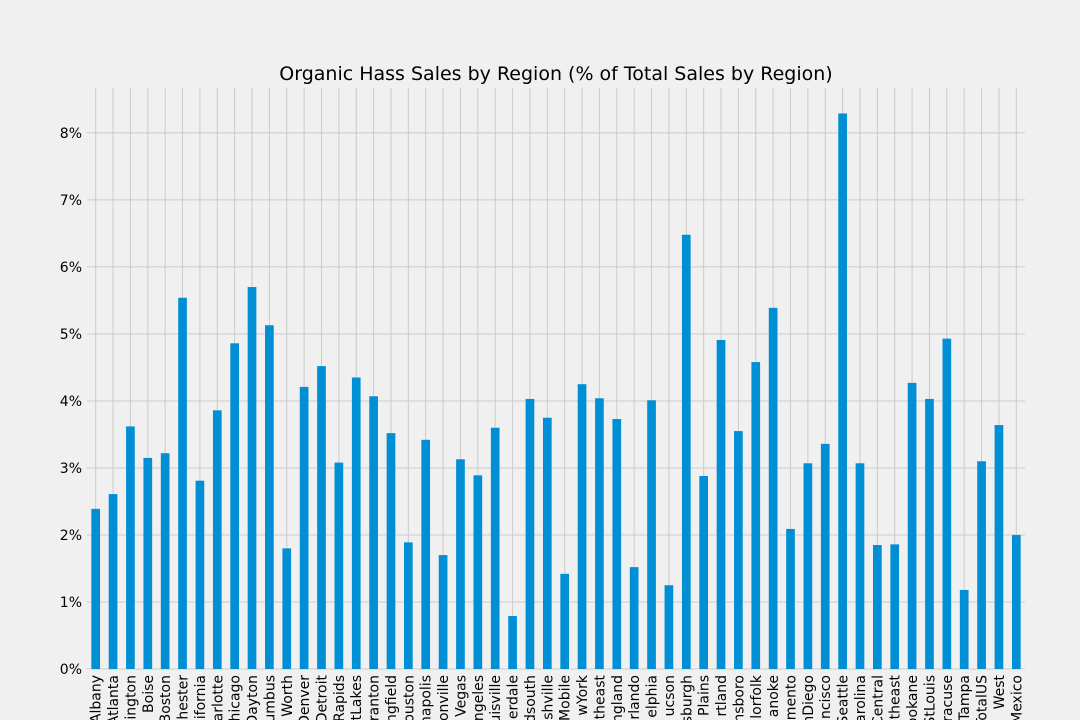  What do you see at coordinates (1017, 697) in the screenshot?
I see `x-tick-label: Mexico` at bounding box center [1017, 697].